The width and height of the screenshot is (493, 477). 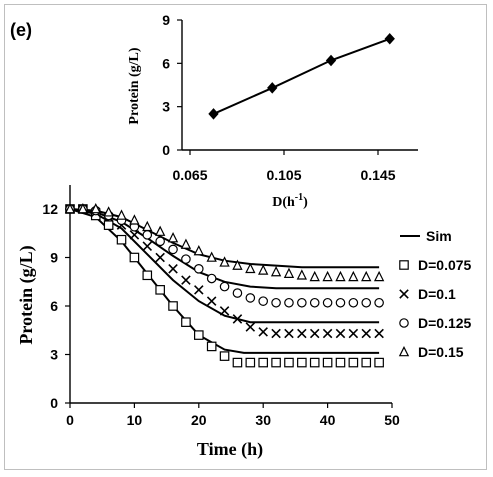 I want to click on main-y-tick-label: 12, so click(x=50, y=209).